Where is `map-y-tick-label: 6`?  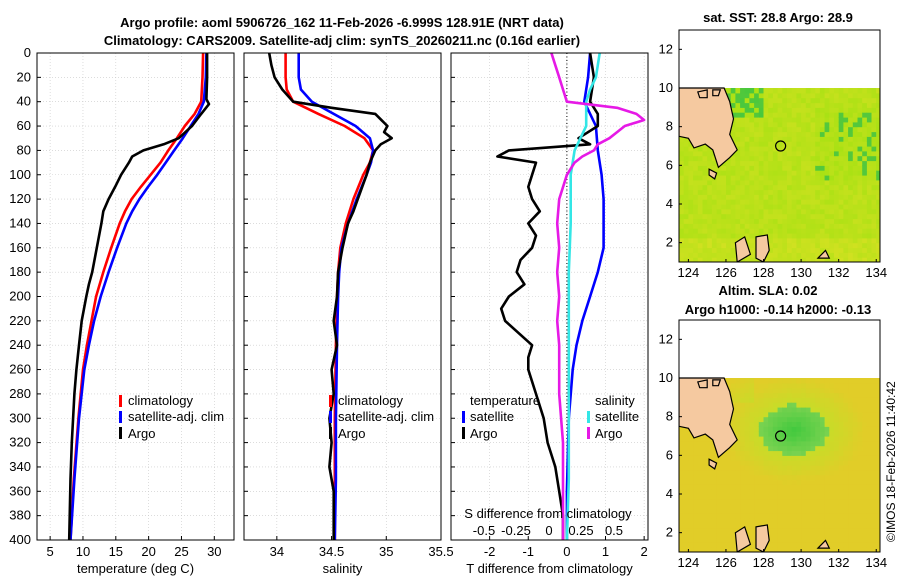
map-y-tick-label: 6 is located at coordinates (669, 454).